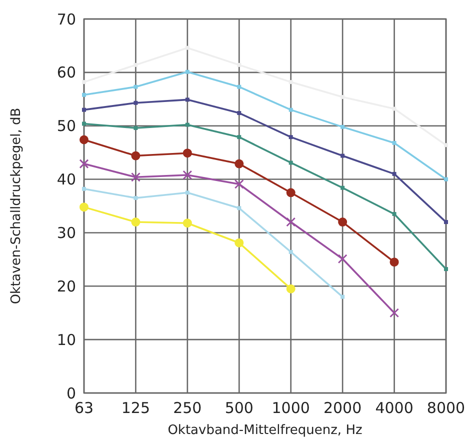  What do you see at coordinates (265, 430) in the screenshot?
I see `x-axis-title: Oktavband-Mittelfrequenz, Hz` at bounding box center [265, 430].